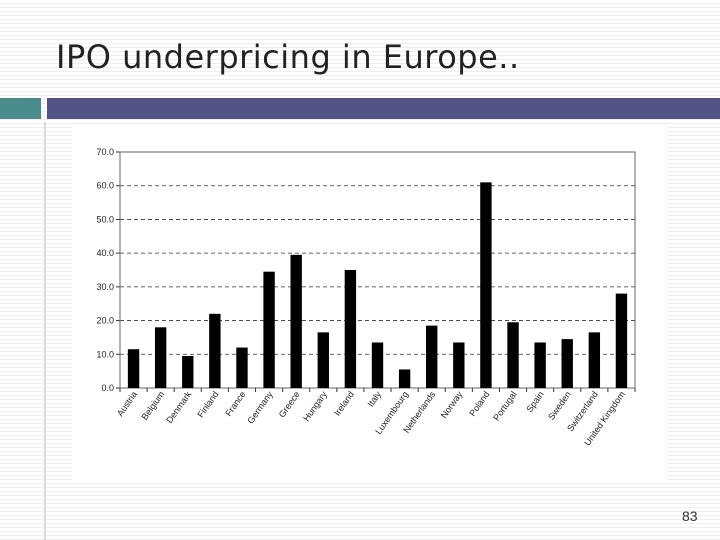  I want to click on page-number: 83, so click(690, 516).